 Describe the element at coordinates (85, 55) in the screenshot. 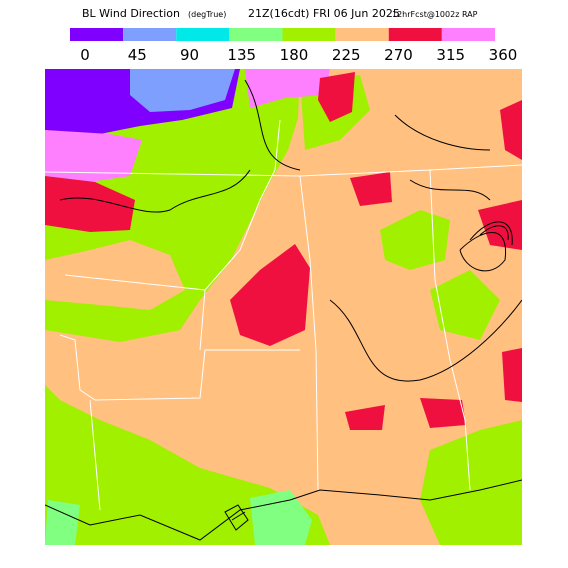

I see `colorbar-label: 0` at that location.